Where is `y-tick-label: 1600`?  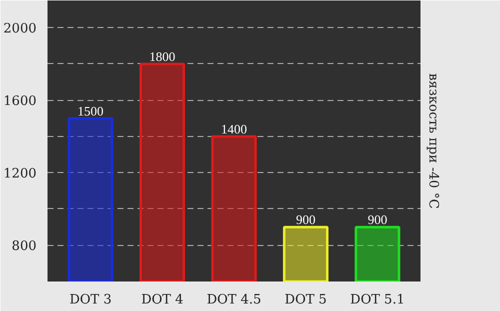 y-tick-label: 1600 is located at coordinates (20, 102).